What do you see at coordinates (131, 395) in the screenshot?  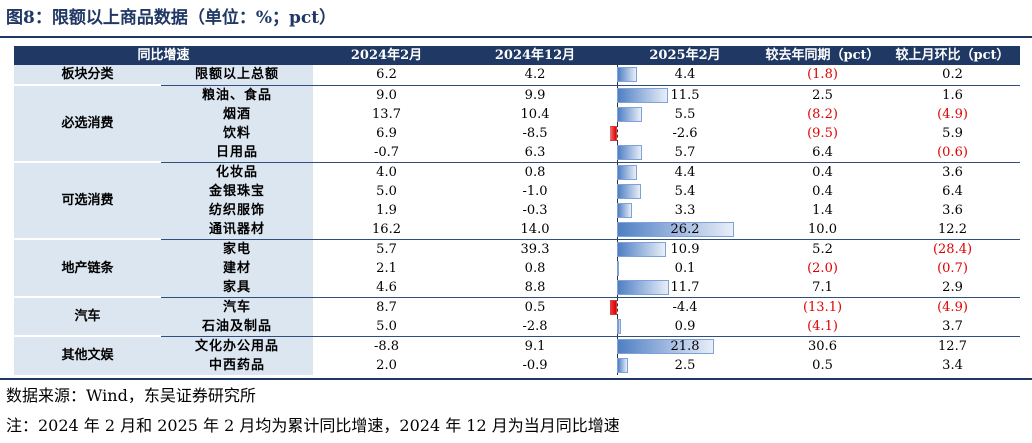 I see `source-note: 数据来源：Wind，东吴证券研究所` at bounding box center [131, 395].